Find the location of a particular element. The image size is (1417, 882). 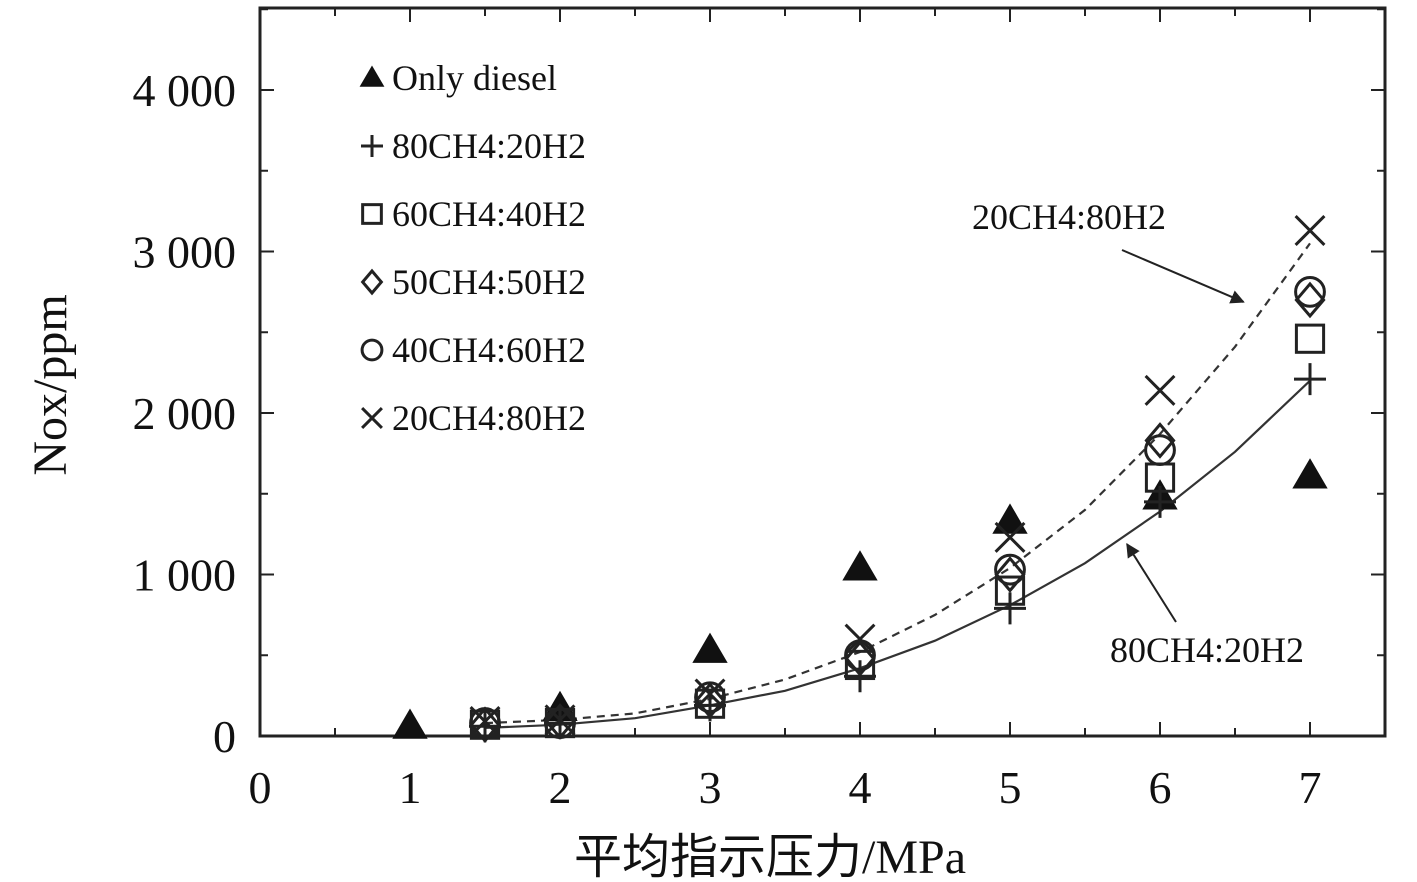

legend-label: 40CH4:60H2 is located at coordinates (489, 350).